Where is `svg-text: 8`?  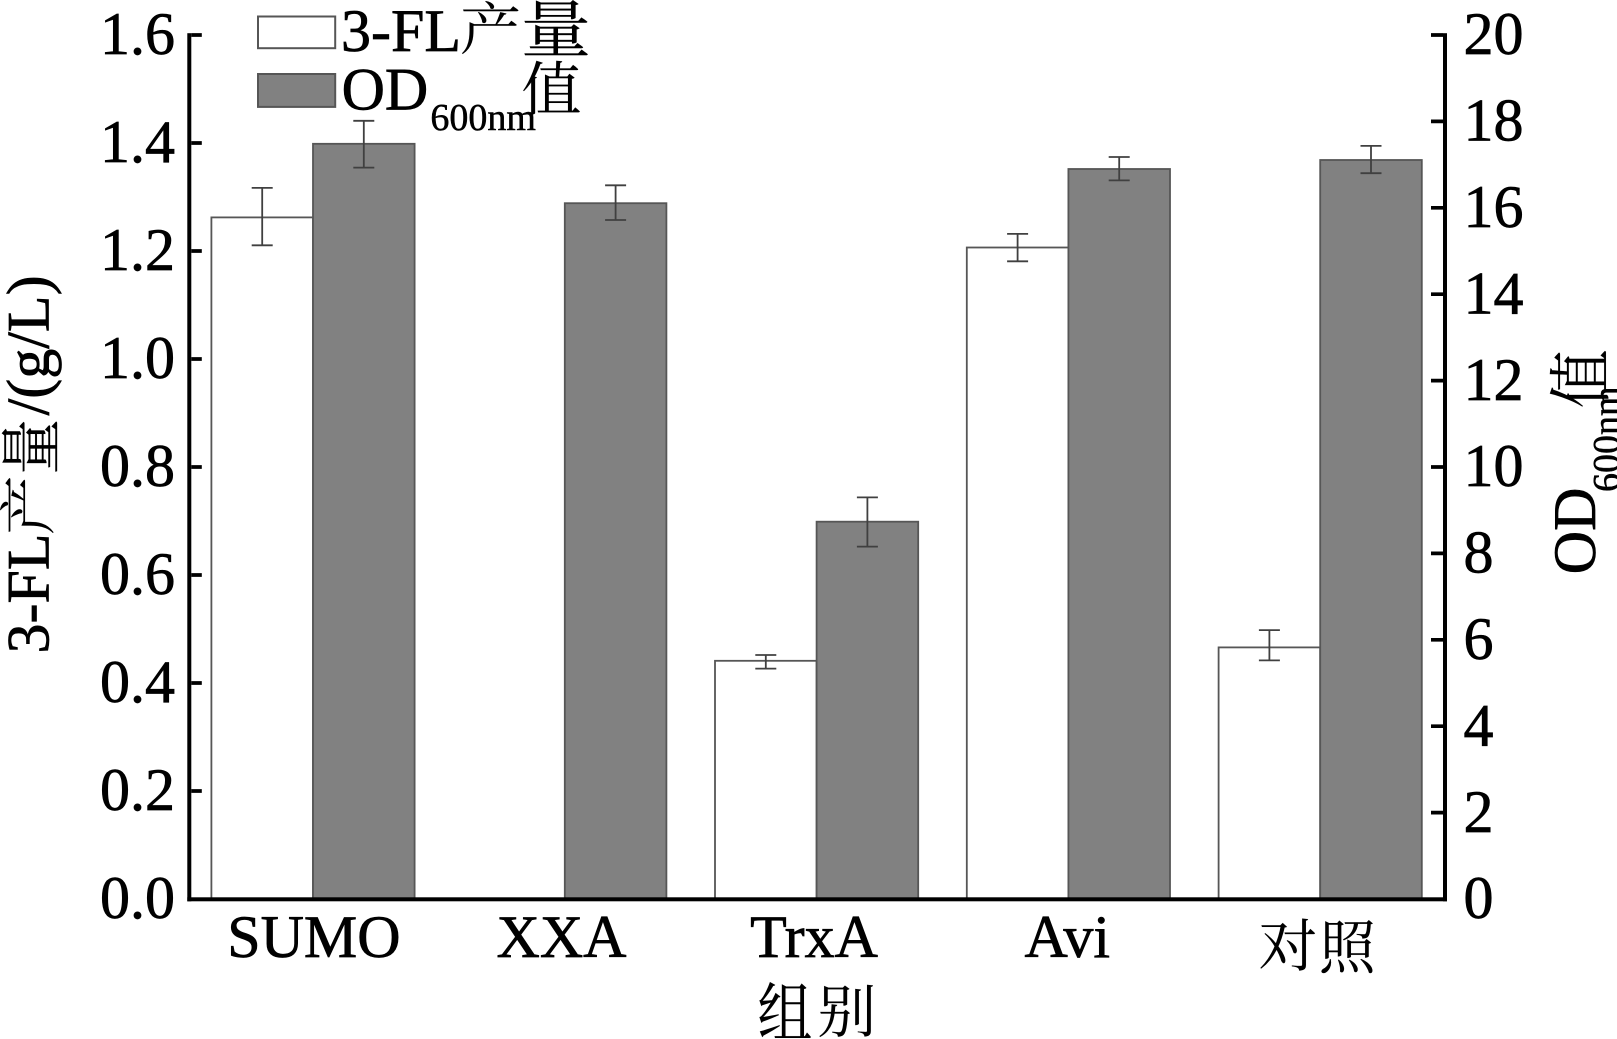
svg-text: 8 is located at coordinates (1479, 553).